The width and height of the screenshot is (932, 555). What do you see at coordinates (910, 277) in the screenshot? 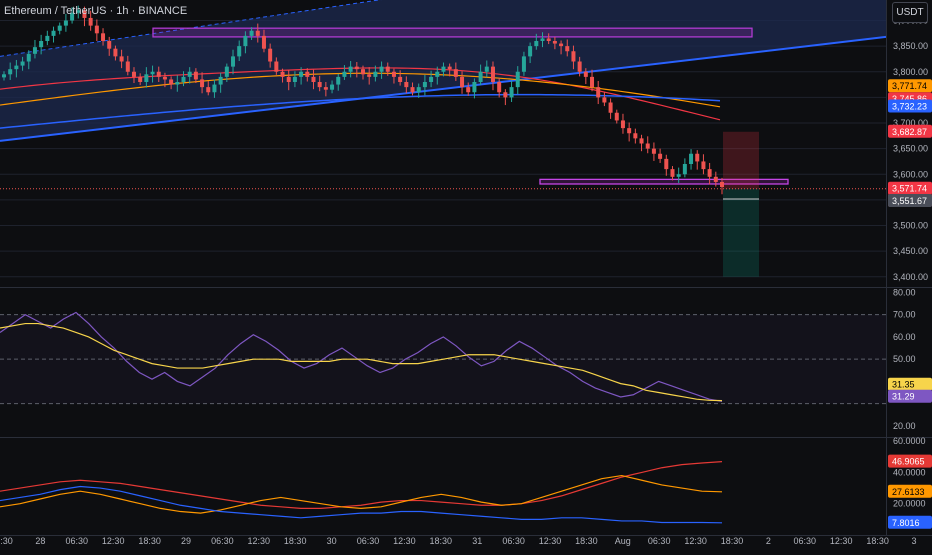
I see `price-tick-label: 3,400.00` at bounding box center [910, 277].